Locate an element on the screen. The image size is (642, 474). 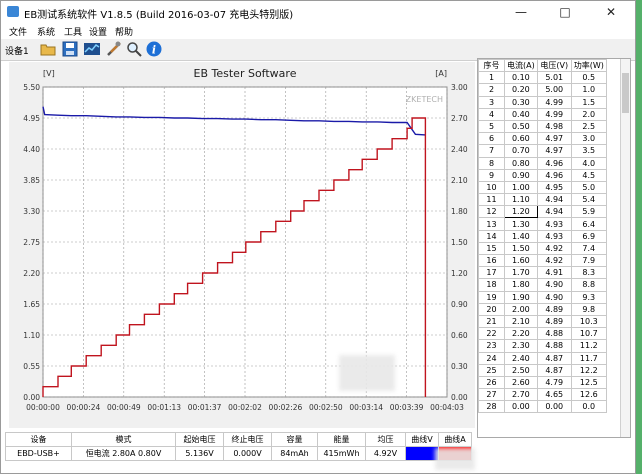
table-row: 21 2.10 4.89 10.3 is located at coordinates (542, 321).